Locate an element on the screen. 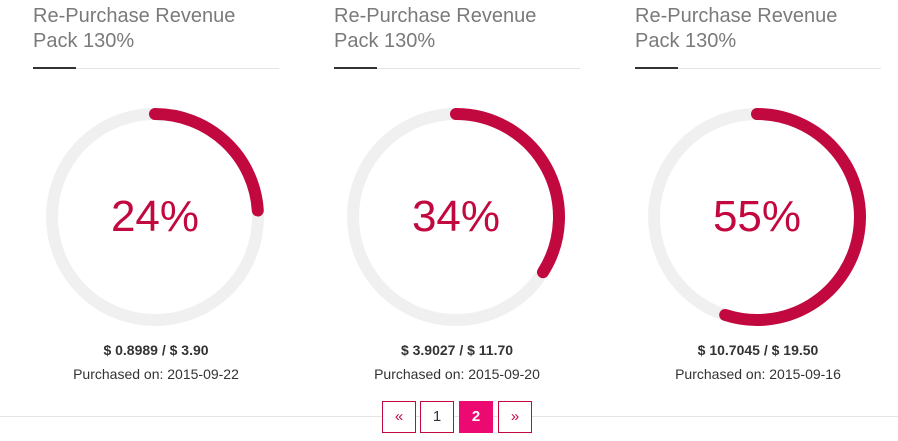  prev-page-button: « is located at coordinates (399, 417).